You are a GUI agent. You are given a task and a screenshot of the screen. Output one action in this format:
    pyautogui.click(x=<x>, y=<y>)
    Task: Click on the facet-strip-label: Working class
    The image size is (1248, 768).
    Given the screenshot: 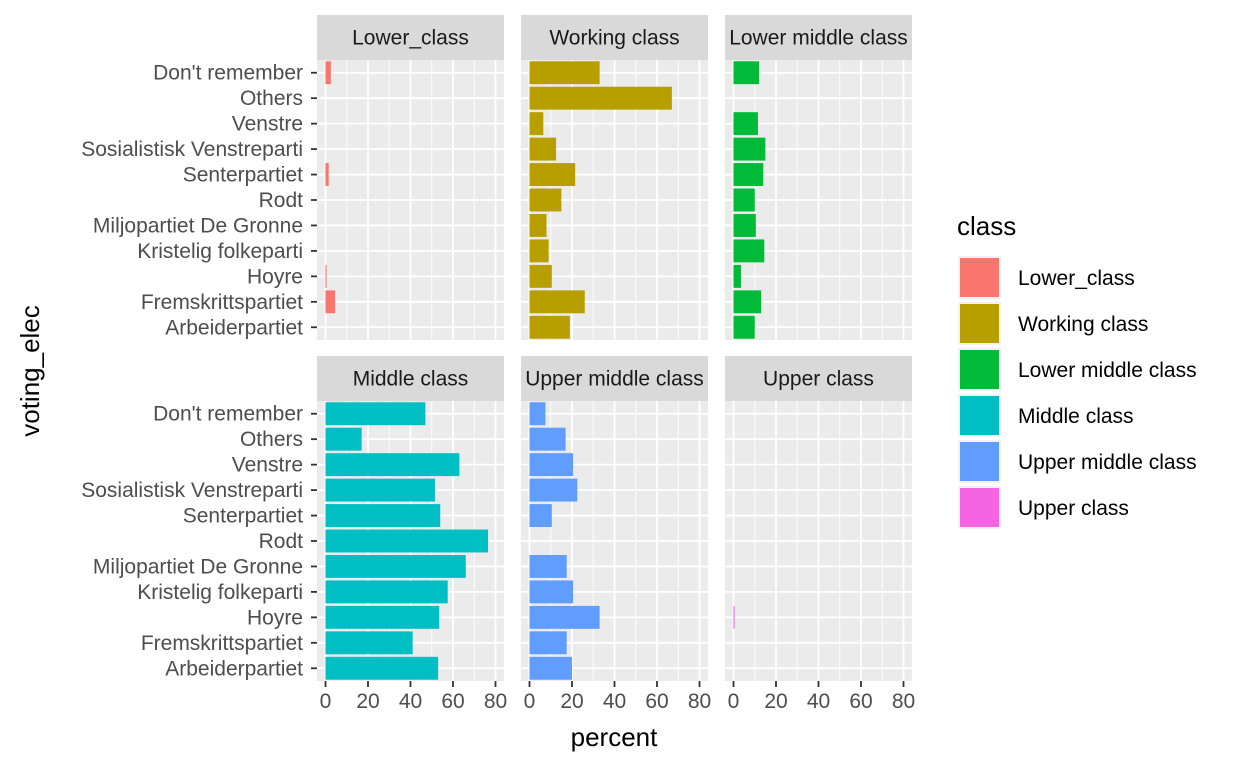 What is the action you would take?
    pyautogui.click(x=614, y=38)
    